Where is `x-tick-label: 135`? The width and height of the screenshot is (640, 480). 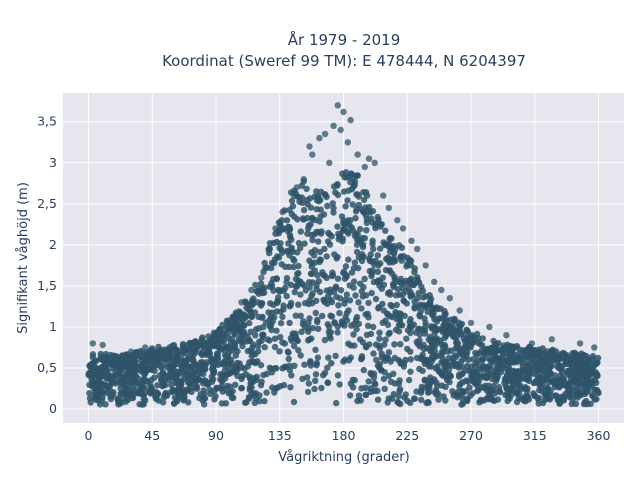 x-tick-label: 135 is located at coordinates (280, 435).